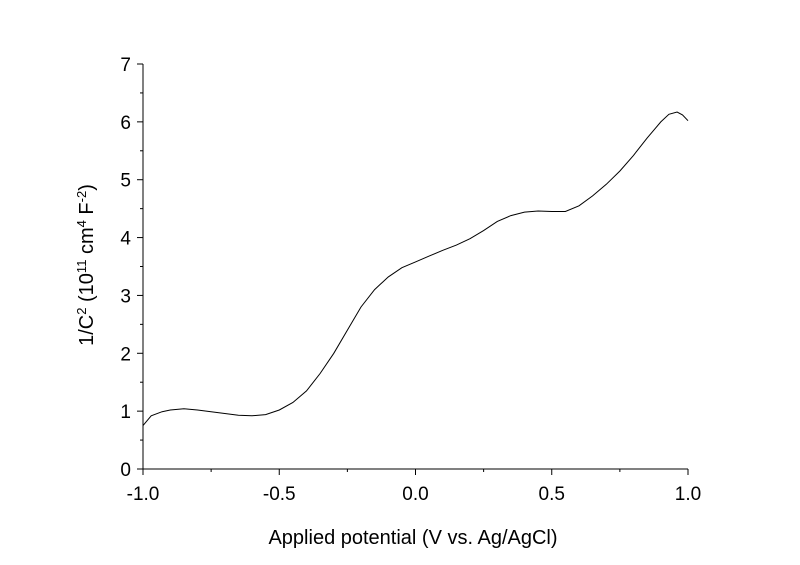 The height and width of the screenshot is (565, 800). I want to click on x-tick-labels: -1.0 -0.5 0.0 0.5 1.0, so click(414, 494).